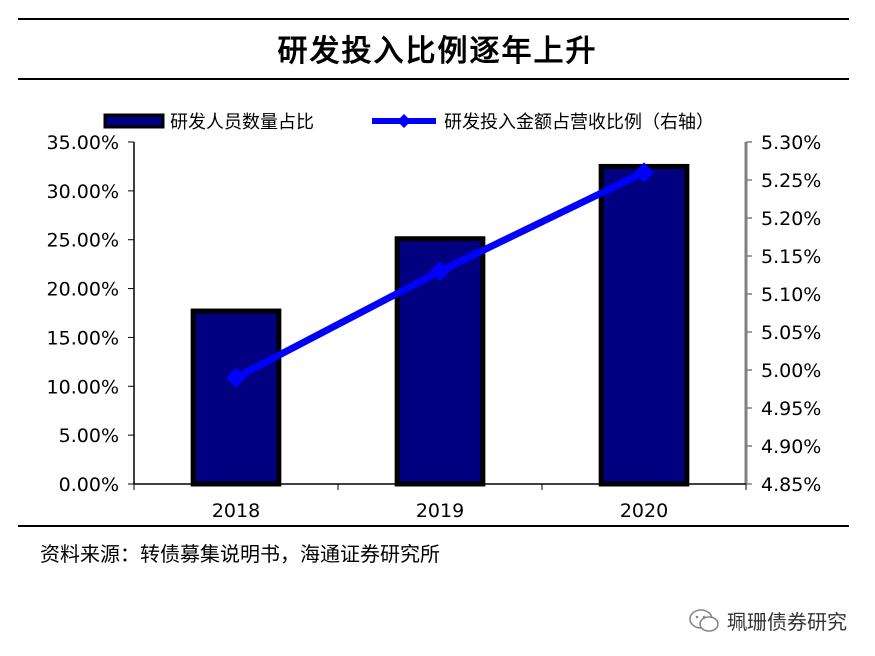  What do you see at coordinates (440, 511) in the screenshot?
I see `x-tick-label: 2019` at bounding box center [440, 511].